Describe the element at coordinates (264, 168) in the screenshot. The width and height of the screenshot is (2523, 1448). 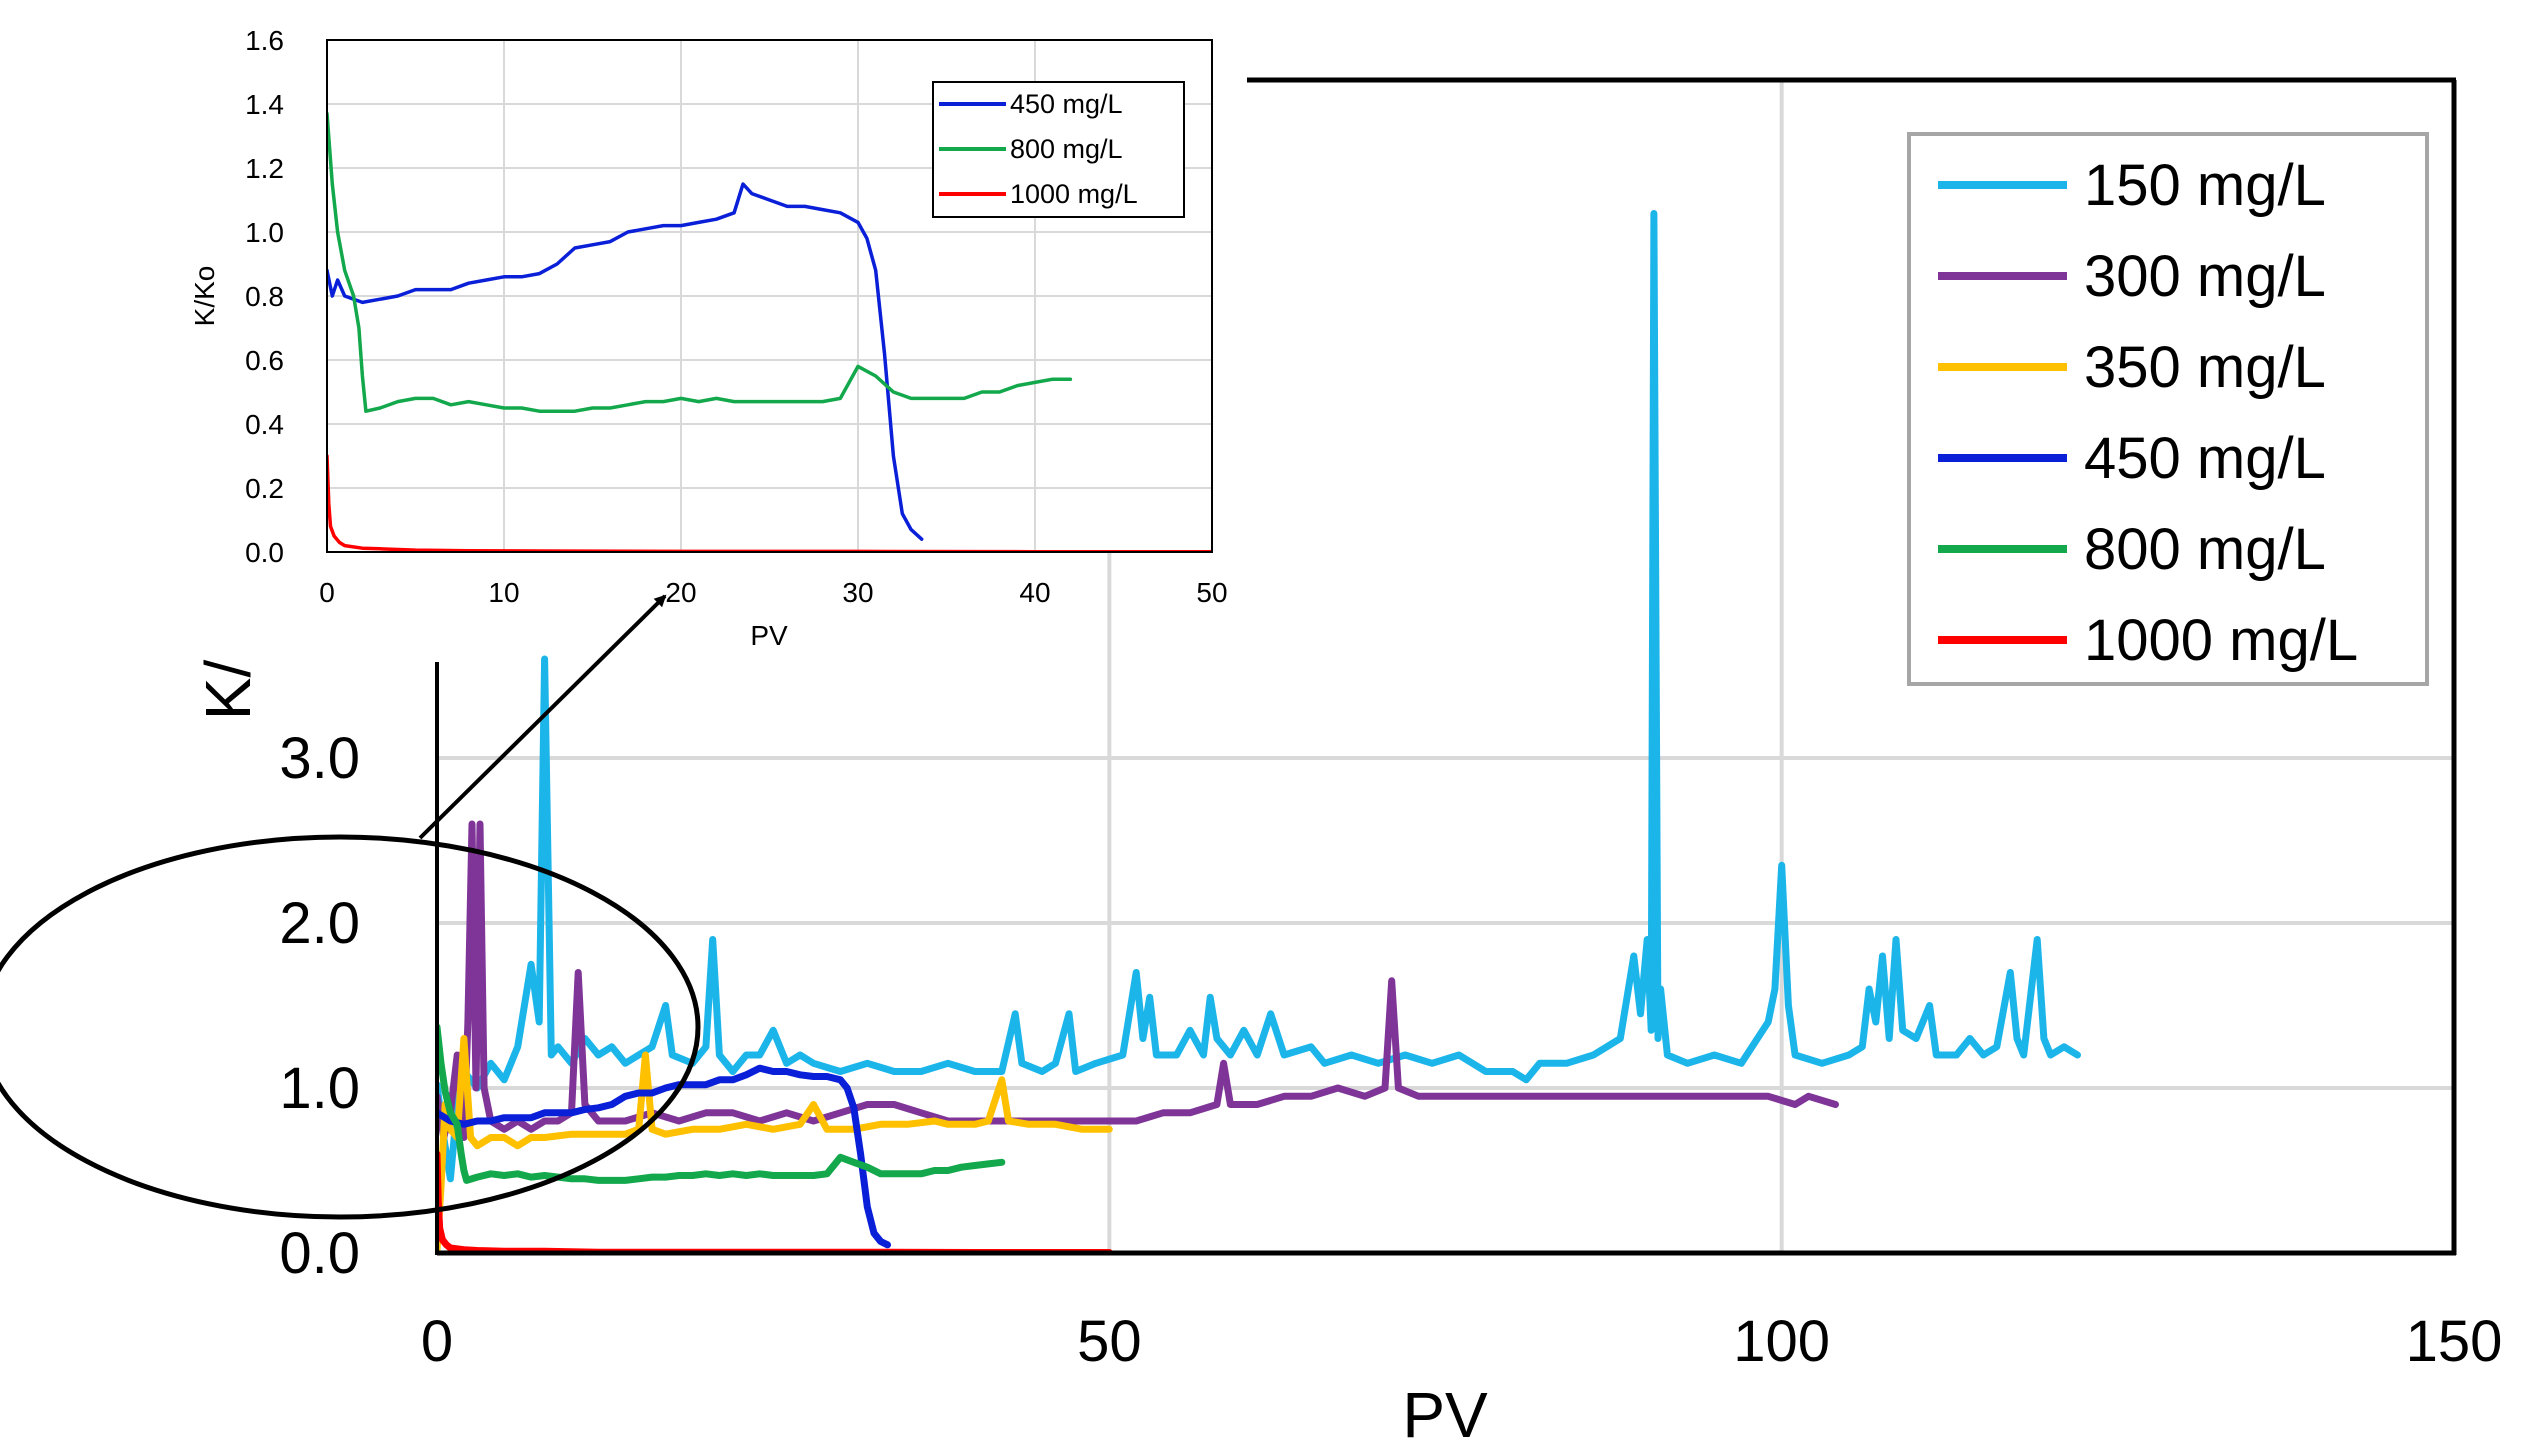
I see `inset-y-tick-label: 1.2` at that location.